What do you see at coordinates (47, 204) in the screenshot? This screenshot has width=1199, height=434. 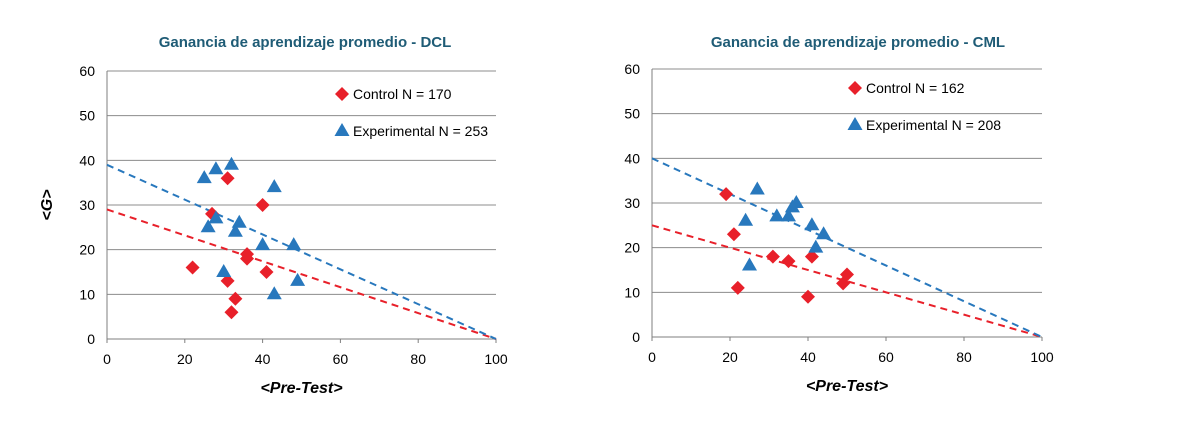 I see `y-axis-label: <G>` at bounding box center [47, 204].